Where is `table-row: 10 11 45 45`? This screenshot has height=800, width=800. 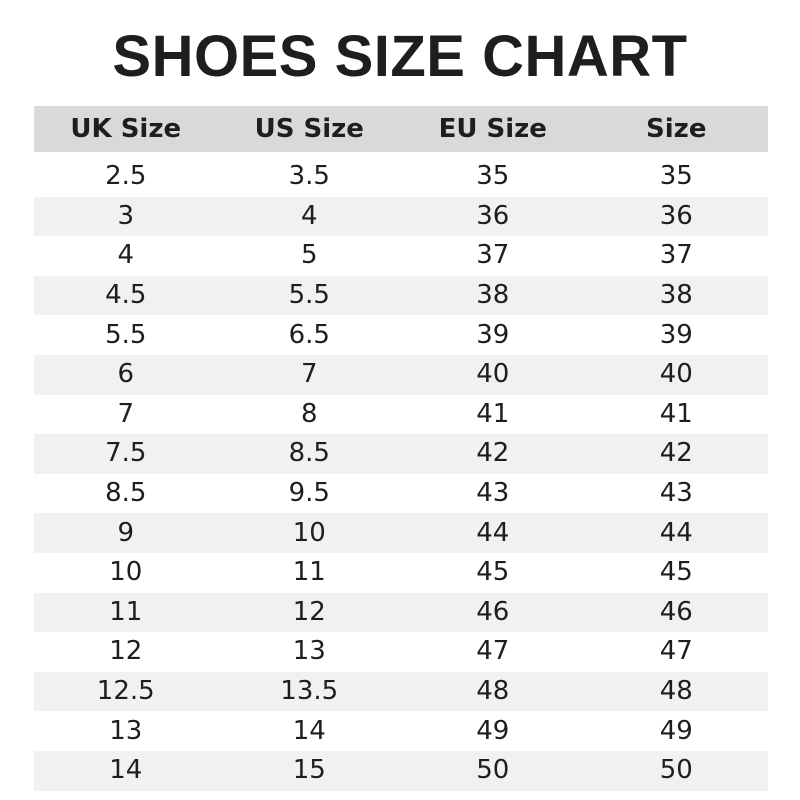 table-row: 10 11 45 45 is located at coordinates (401, 573).